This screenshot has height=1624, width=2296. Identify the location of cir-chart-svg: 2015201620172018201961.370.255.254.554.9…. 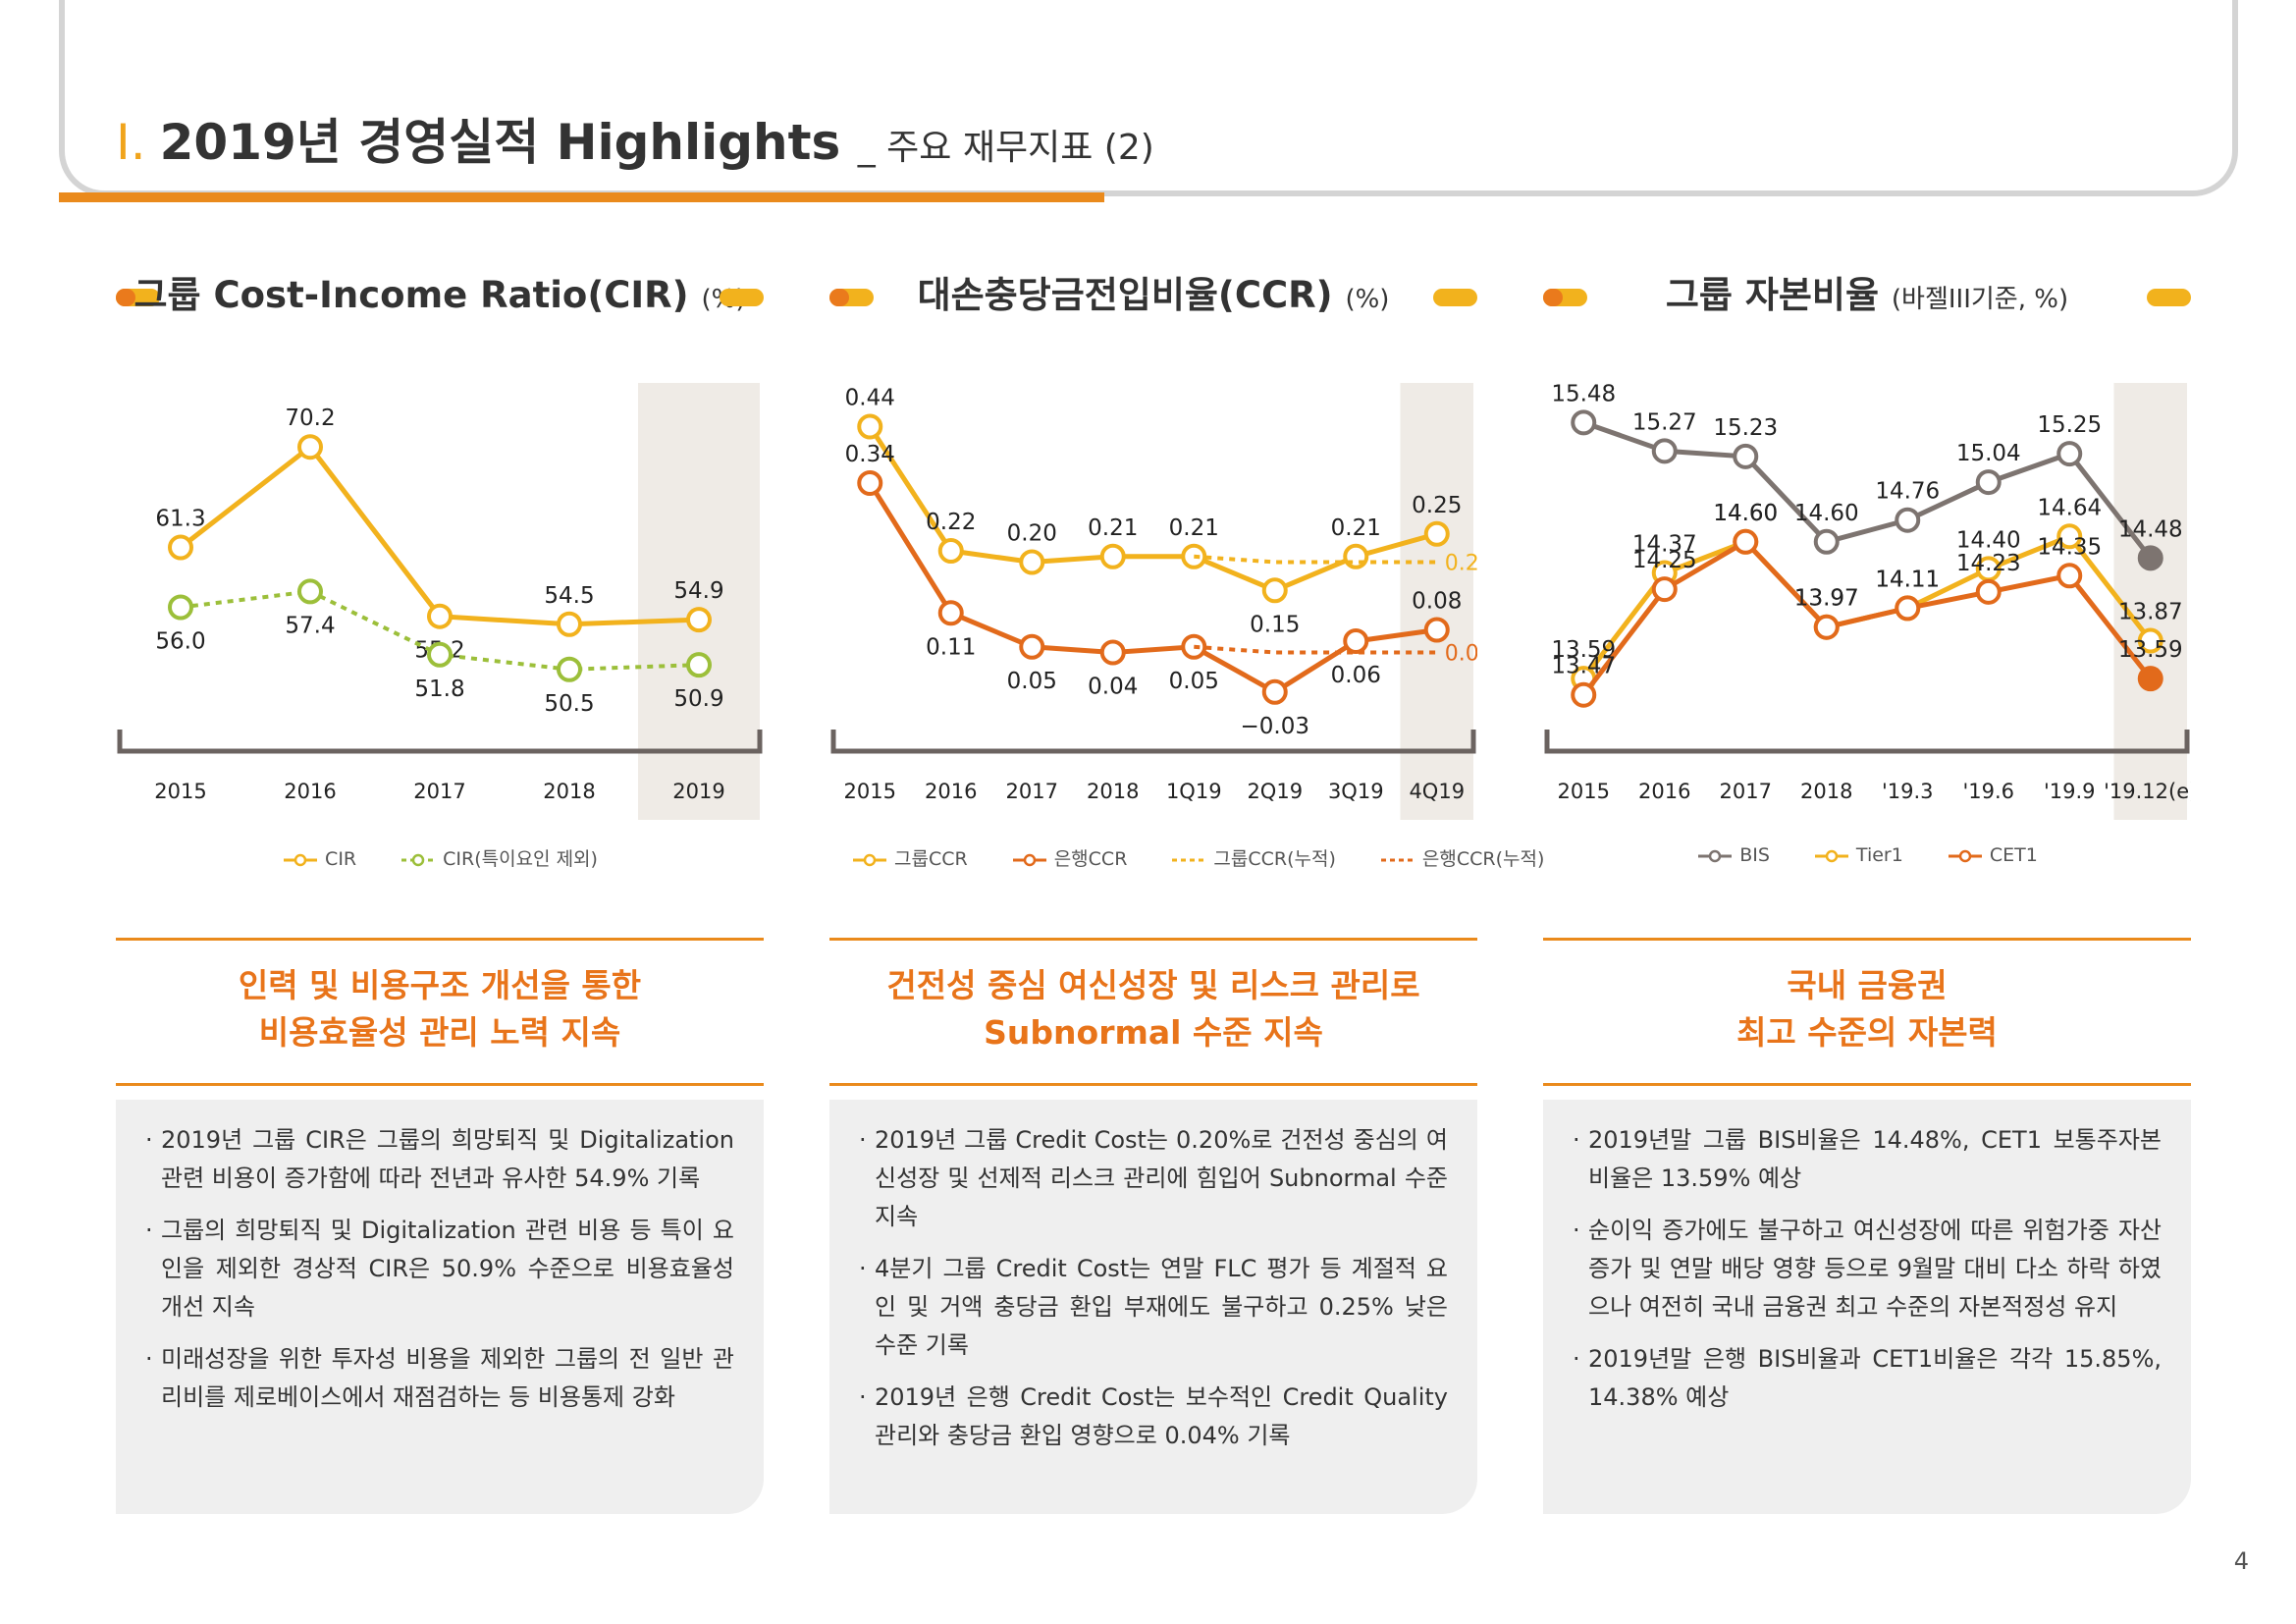
(440, 601).